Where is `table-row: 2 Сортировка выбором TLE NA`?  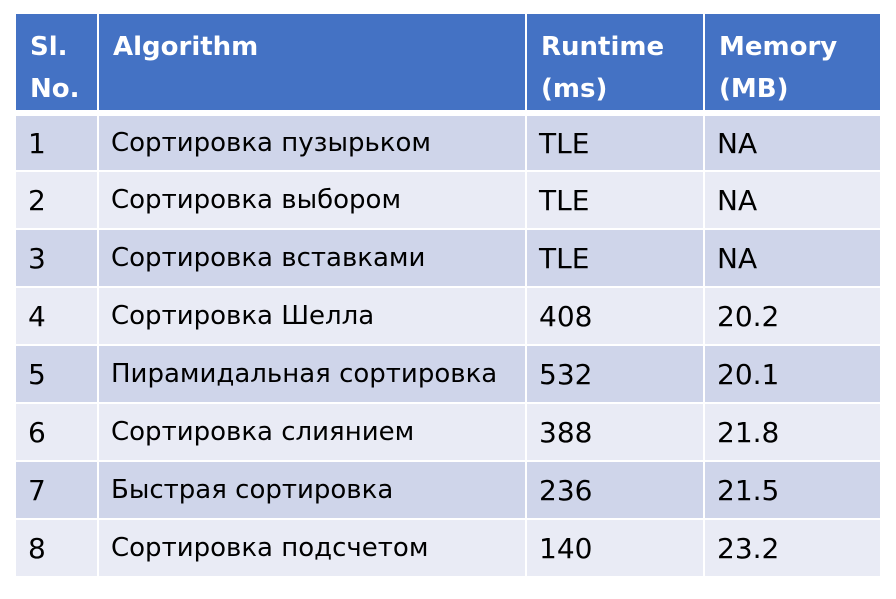 table-row: 2 Сортировка выбором TLE NA is located at coordinates (448, 200).